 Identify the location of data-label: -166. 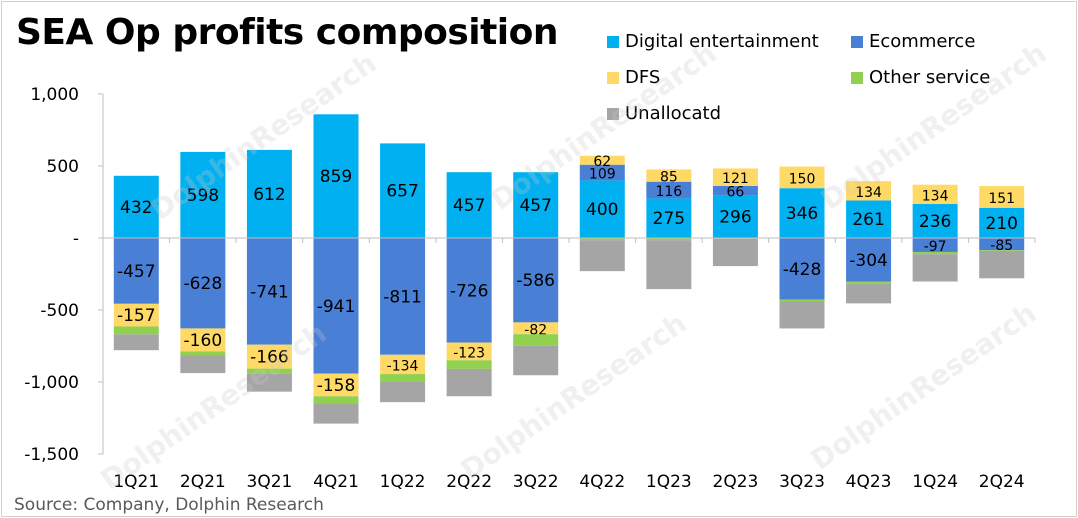
(269, 358).